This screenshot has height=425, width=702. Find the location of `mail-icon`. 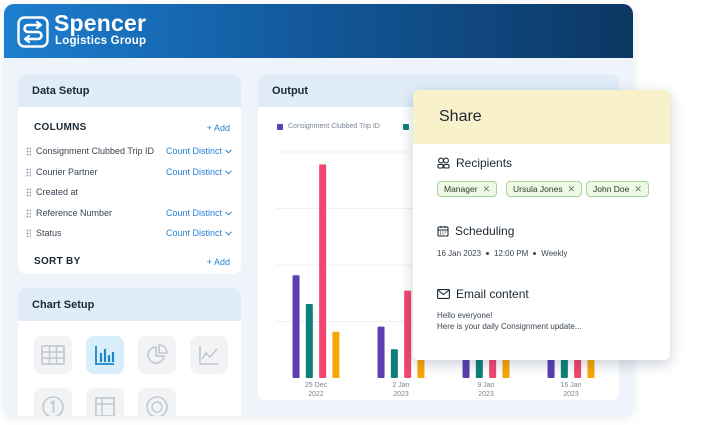

mail-icon is located at coordinates (443, 294).